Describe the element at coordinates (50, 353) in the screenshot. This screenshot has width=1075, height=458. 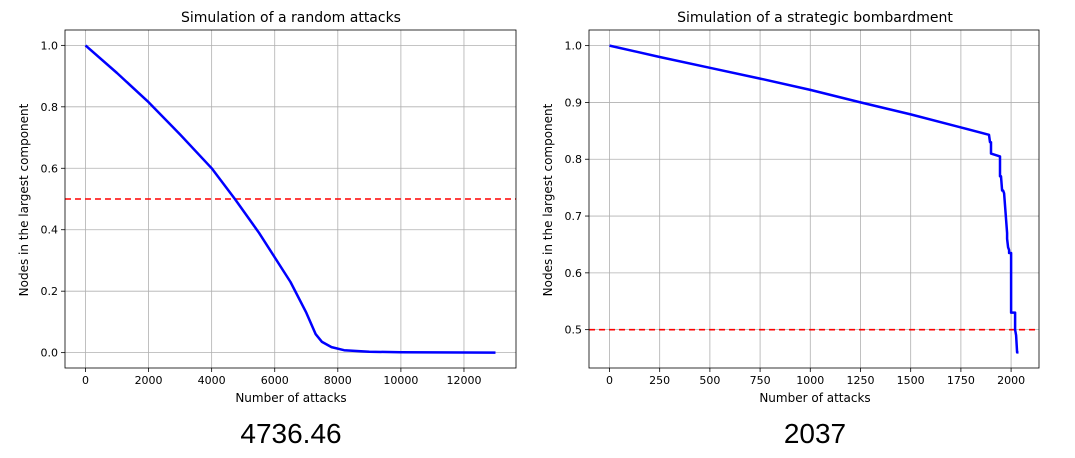
I see `y-tick-label: 0.0` at that location.